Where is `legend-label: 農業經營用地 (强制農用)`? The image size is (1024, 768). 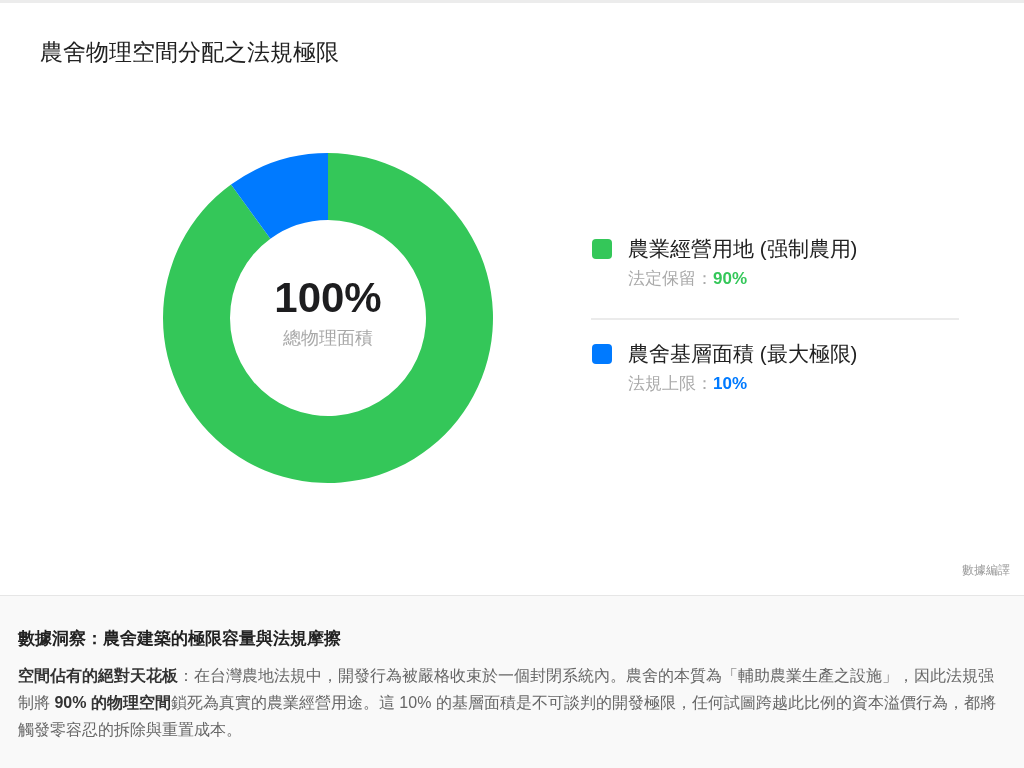 legend-label: 農業經營用地 (强制農用) is located at coordinates (743, 249).